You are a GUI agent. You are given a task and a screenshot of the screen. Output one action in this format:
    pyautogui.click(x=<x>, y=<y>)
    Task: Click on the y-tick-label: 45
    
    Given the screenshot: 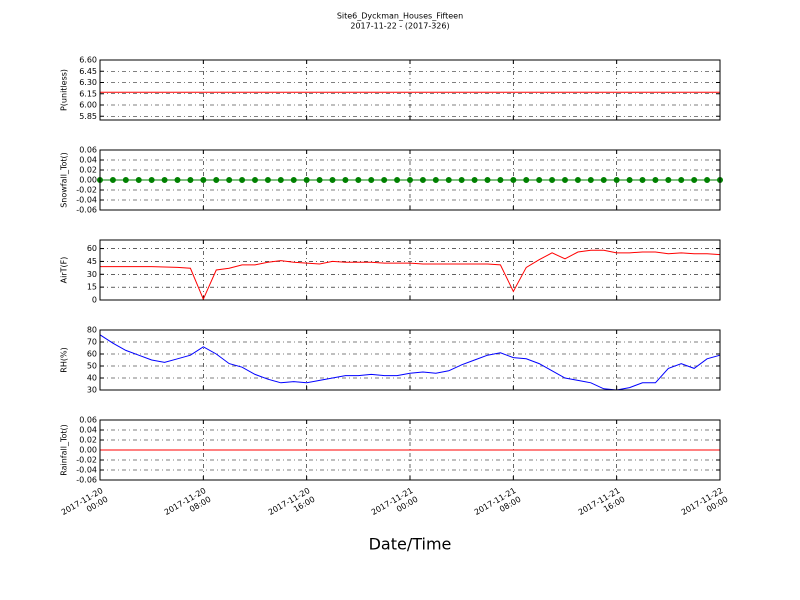 What is the action you would take?
    pyautogui.click(x=92, y=261)
    